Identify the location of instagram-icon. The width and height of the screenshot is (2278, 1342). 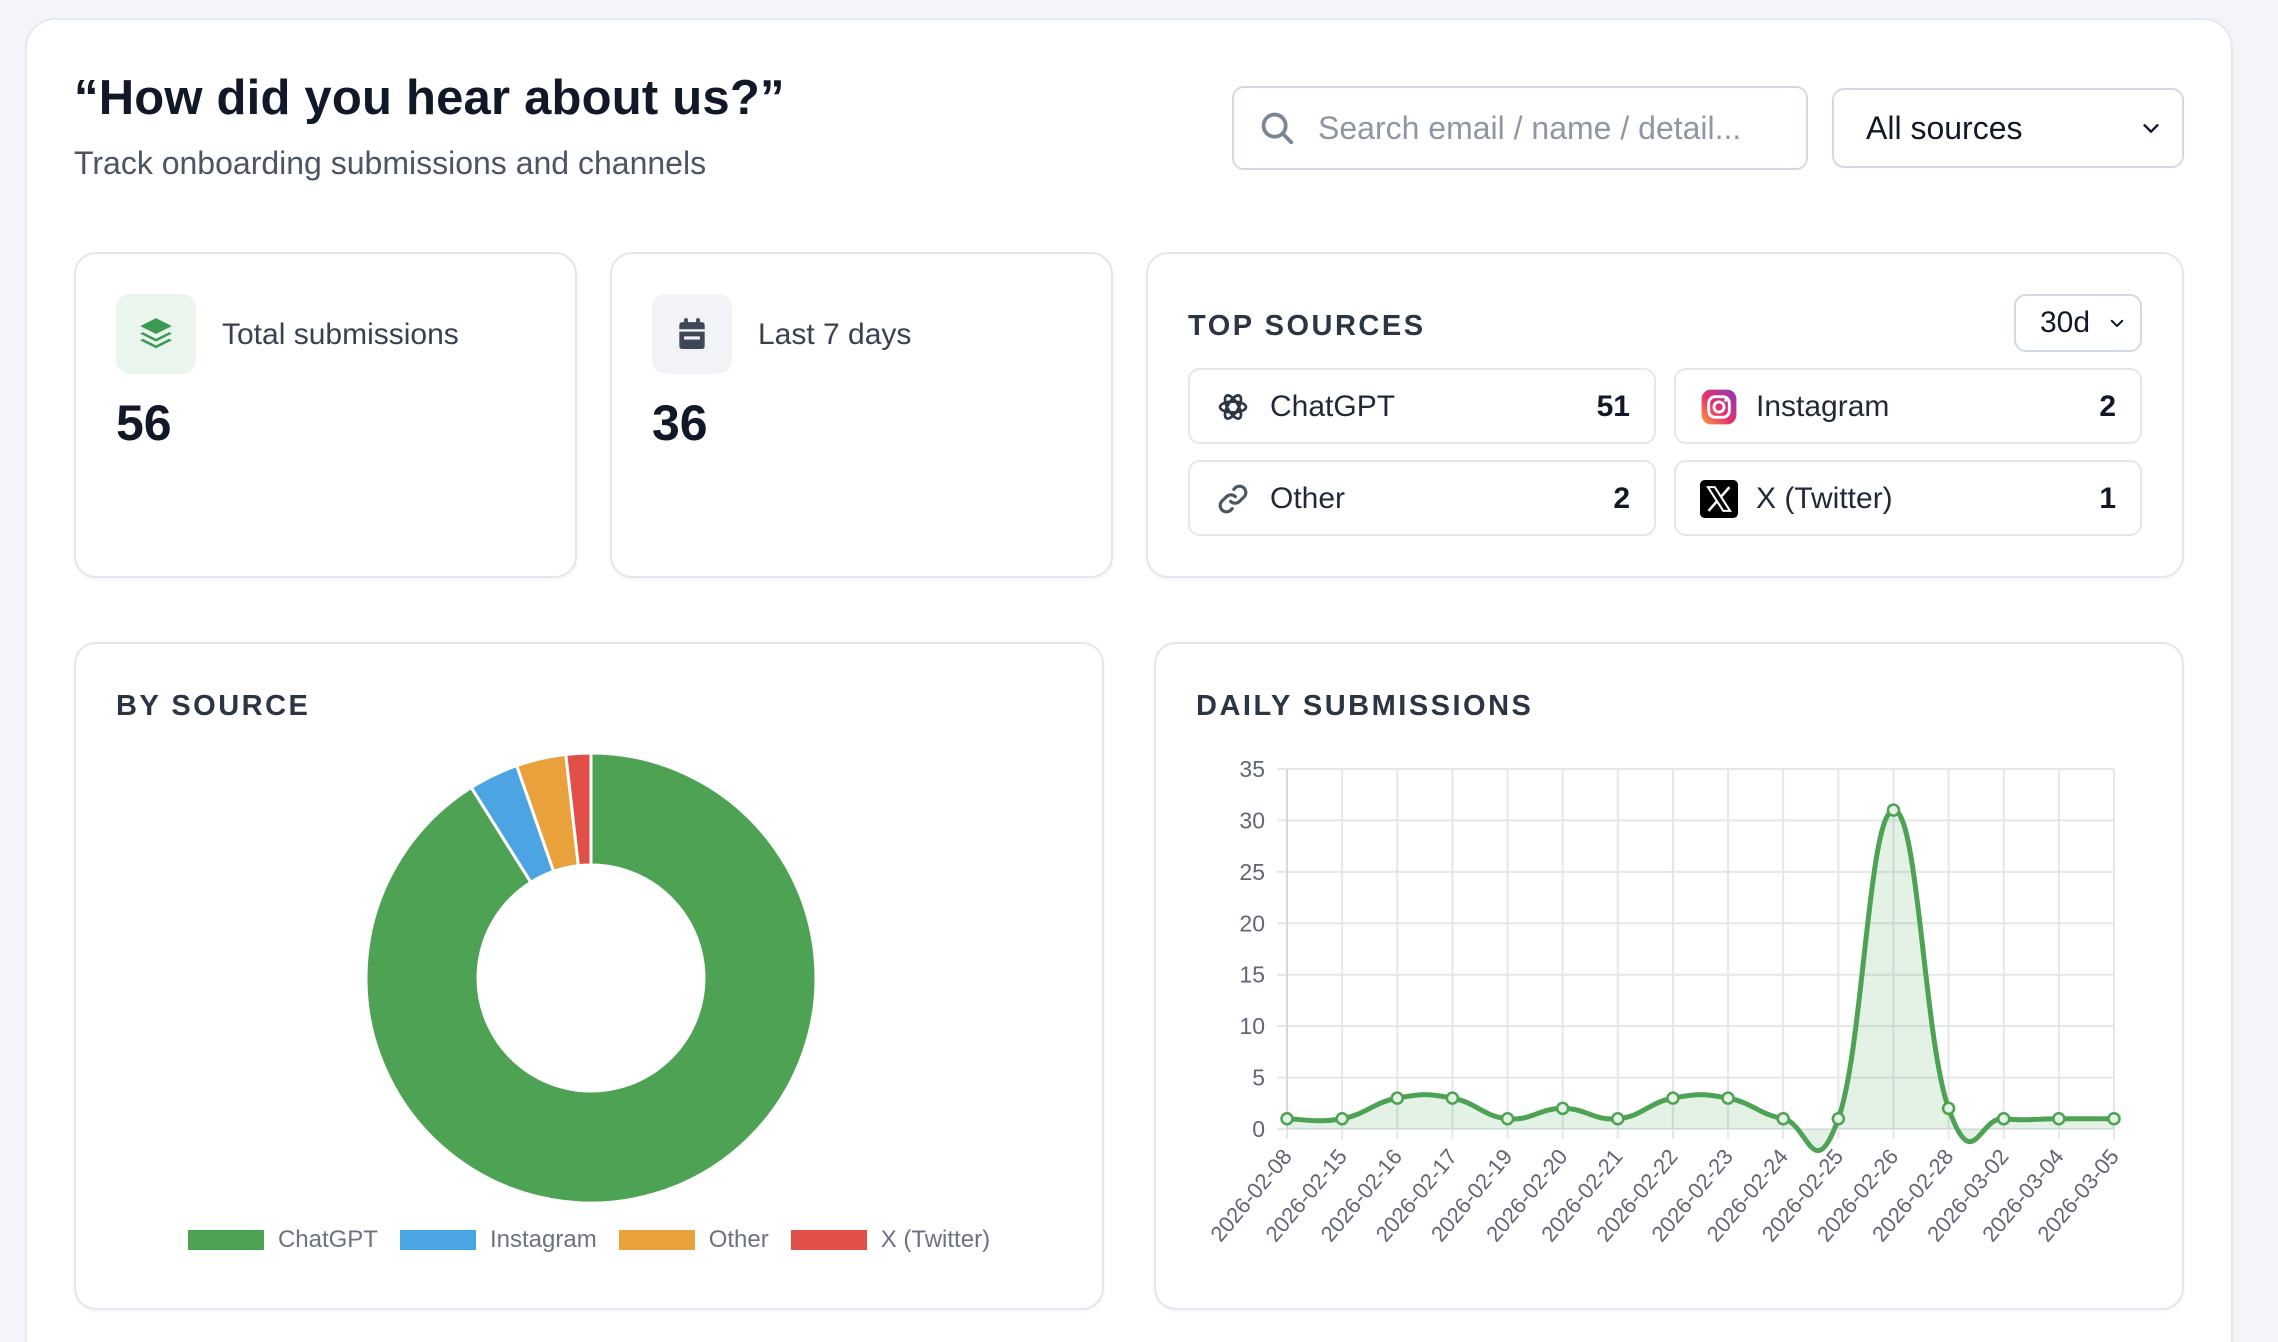
(1719, 407).